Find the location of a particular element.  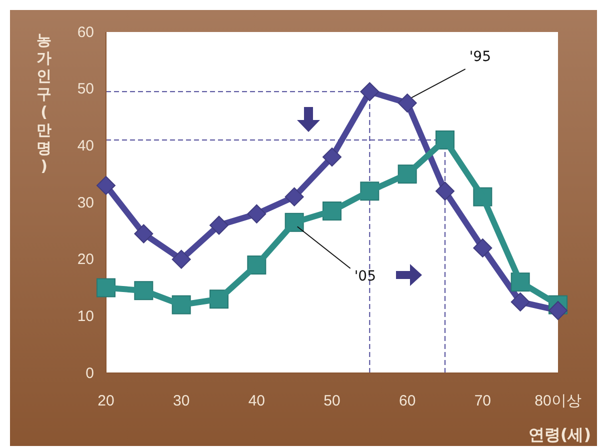

y-tick-label: 60 is located at coordinates (85, 32).